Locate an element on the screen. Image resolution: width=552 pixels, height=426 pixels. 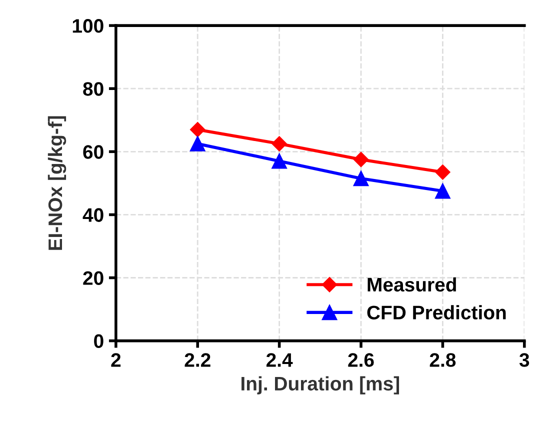
y-tick-label: 80 is located at coordinates (93, 89).